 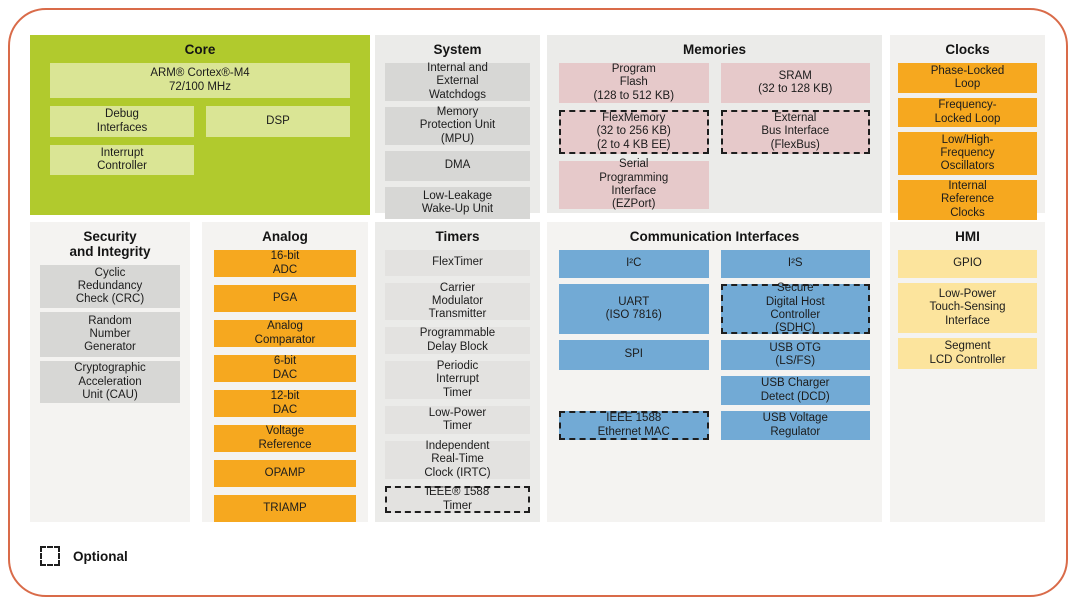 What do you see at coordinates (634, 184) in the screenshot?
I see `block-ezport: Serial Programming Interface (EZPort)` at bounding box center [634, 184].